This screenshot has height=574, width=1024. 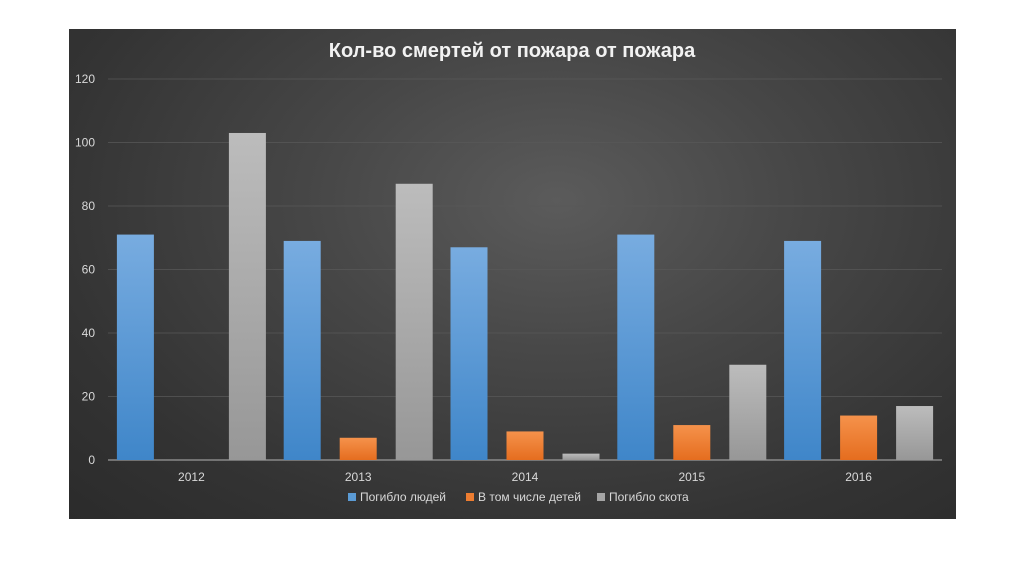 What do you see at coordinates (89, 206) in the screenshot?
I see `y-tick-label: 80` at bounding box center [89, 206].